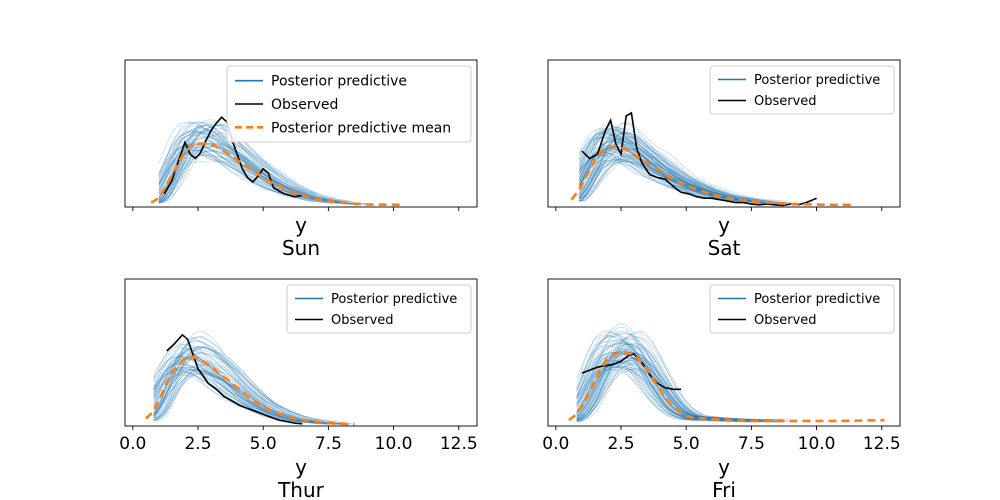 The image size is (1000, 500). Describe the element at coordinates (379, 309) in the screenshot. I see `legend: Posterior predictive Observed` at that location.